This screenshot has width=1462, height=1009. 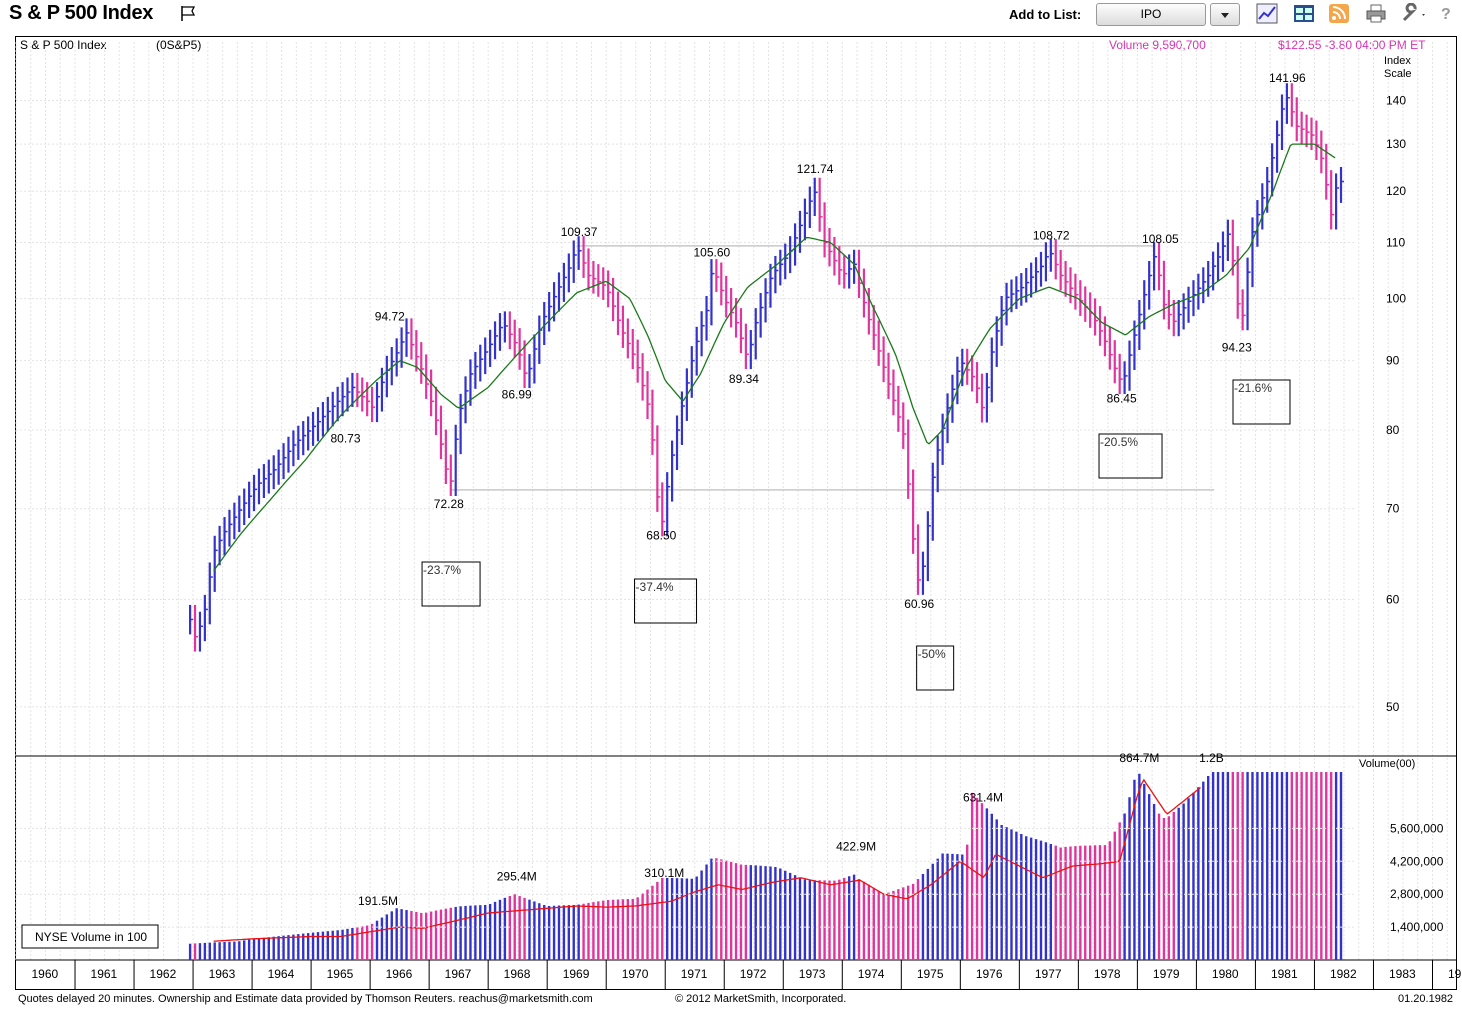 I want to click on list-select: IPO, so click(x=1151, y=14).